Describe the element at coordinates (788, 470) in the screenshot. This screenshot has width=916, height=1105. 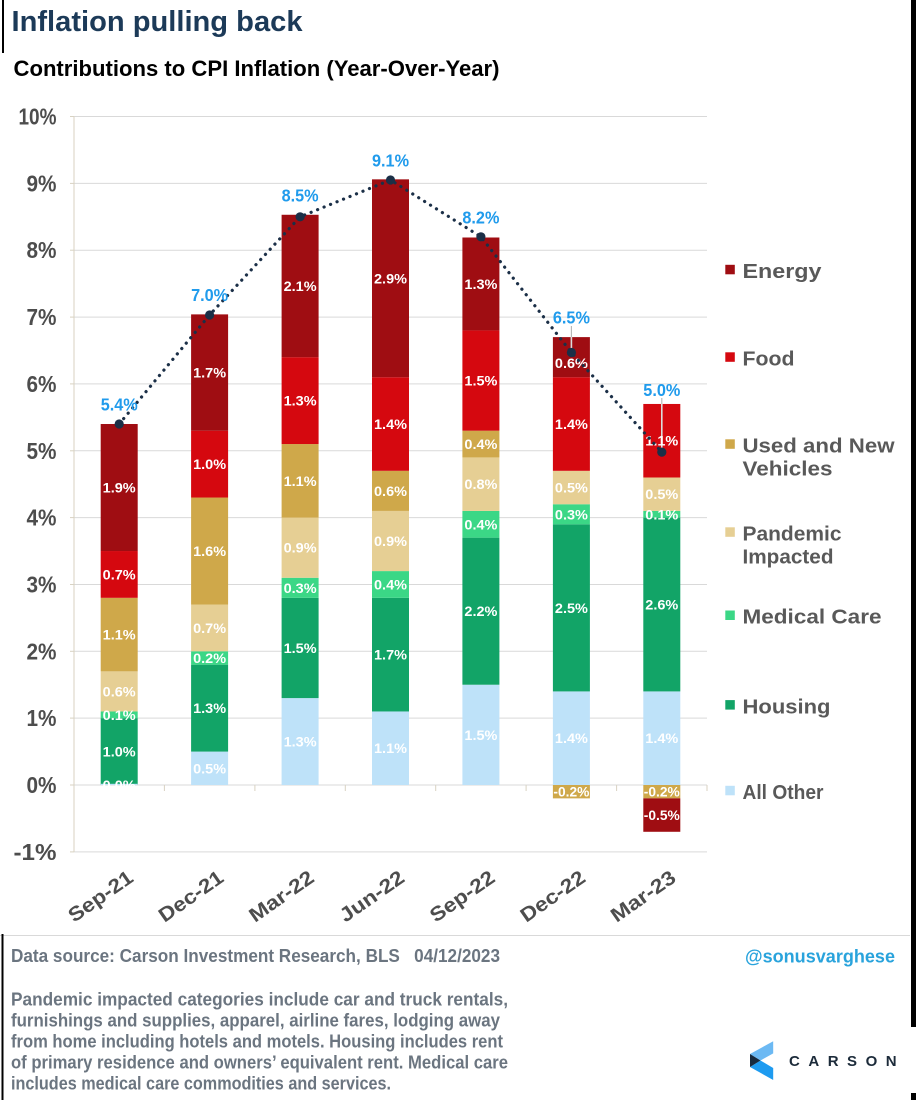
I see `svg-text: Vehicles` at that location.